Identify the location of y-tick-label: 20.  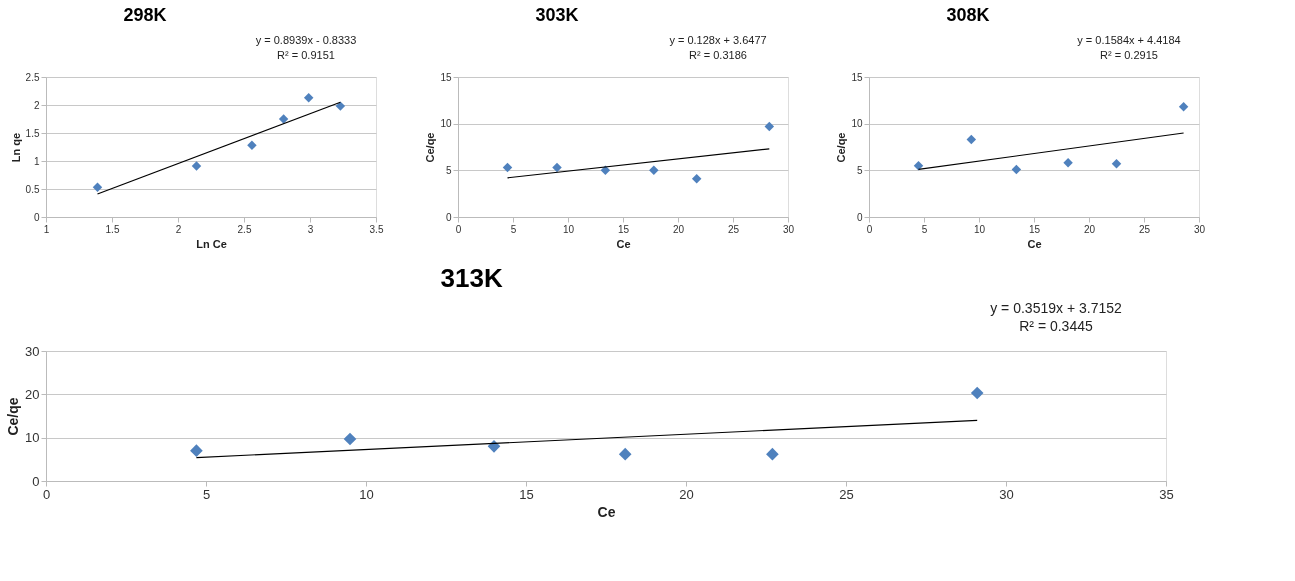
(32, 394).